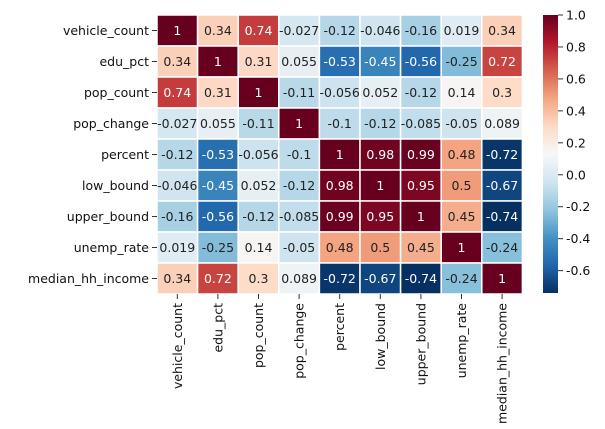 The image size is (605, 429). What do you see at coordinates (125, 154) in the screenshot?
I see `row-label: percent` at bounding box center [125, 154].